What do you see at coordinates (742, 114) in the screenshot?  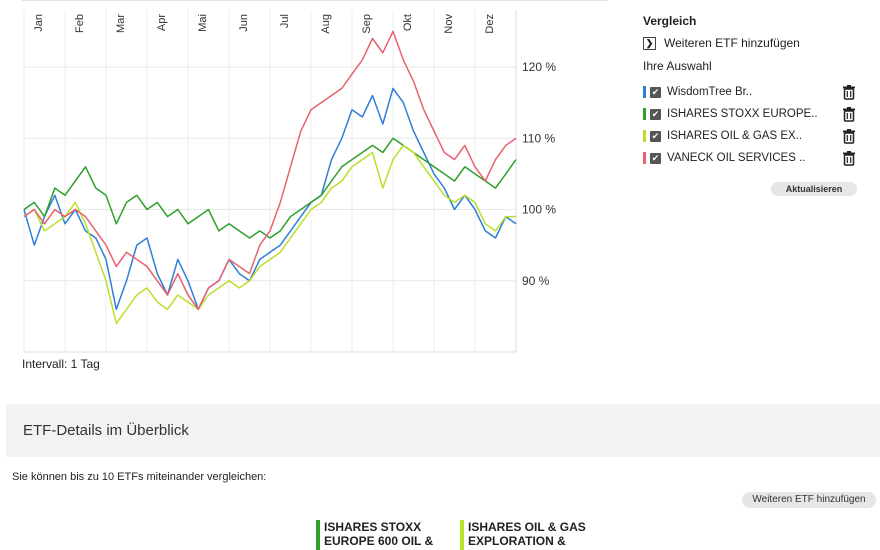 I see `selection-item-label: ISHARES STOXX EUROPE..` at bounding box center [742, 114].